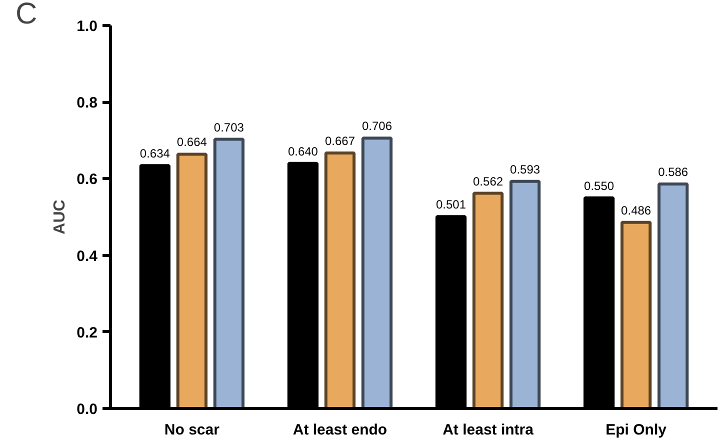  I want to click on x-tick-label: At least endo, so click(340, 430).